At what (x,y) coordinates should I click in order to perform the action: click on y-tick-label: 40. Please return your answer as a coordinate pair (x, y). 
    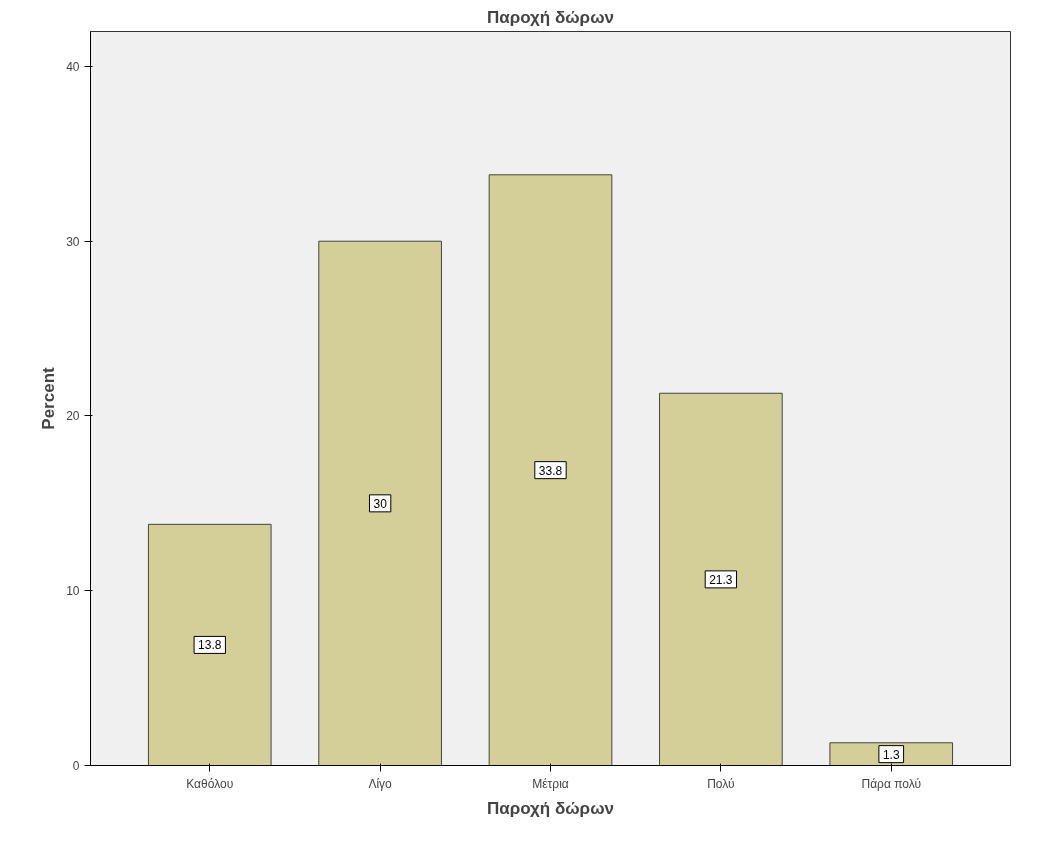
    Looking at the image, I should click on (73, 66).